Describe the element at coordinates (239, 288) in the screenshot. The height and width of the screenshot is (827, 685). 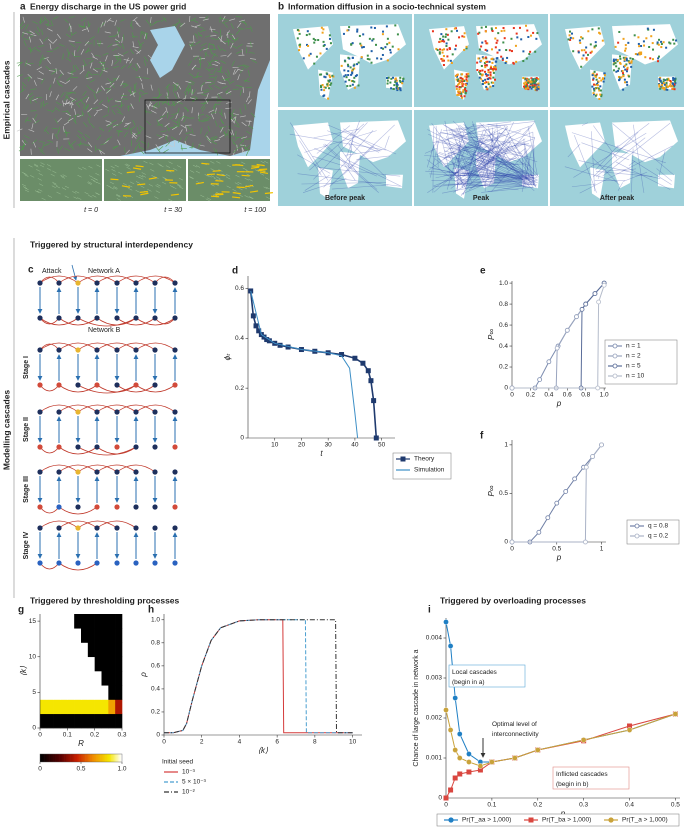
I see `y-tick-label: 0.6` at that location.